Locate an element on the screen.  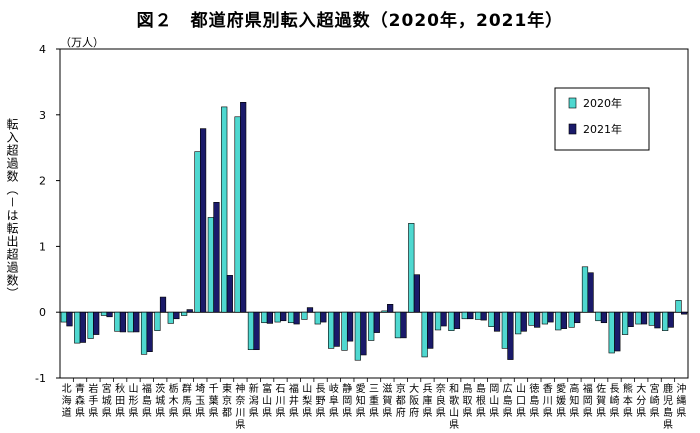
category-label: 大分県 is located at coordinates (641, 400).